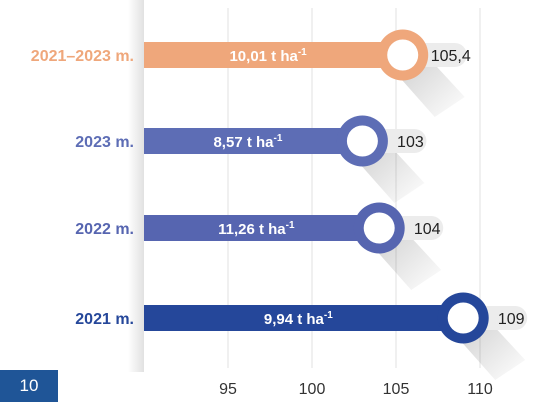 The image size is (541, 402). I want to click on page-number-badge: 10, so click(29, 386).